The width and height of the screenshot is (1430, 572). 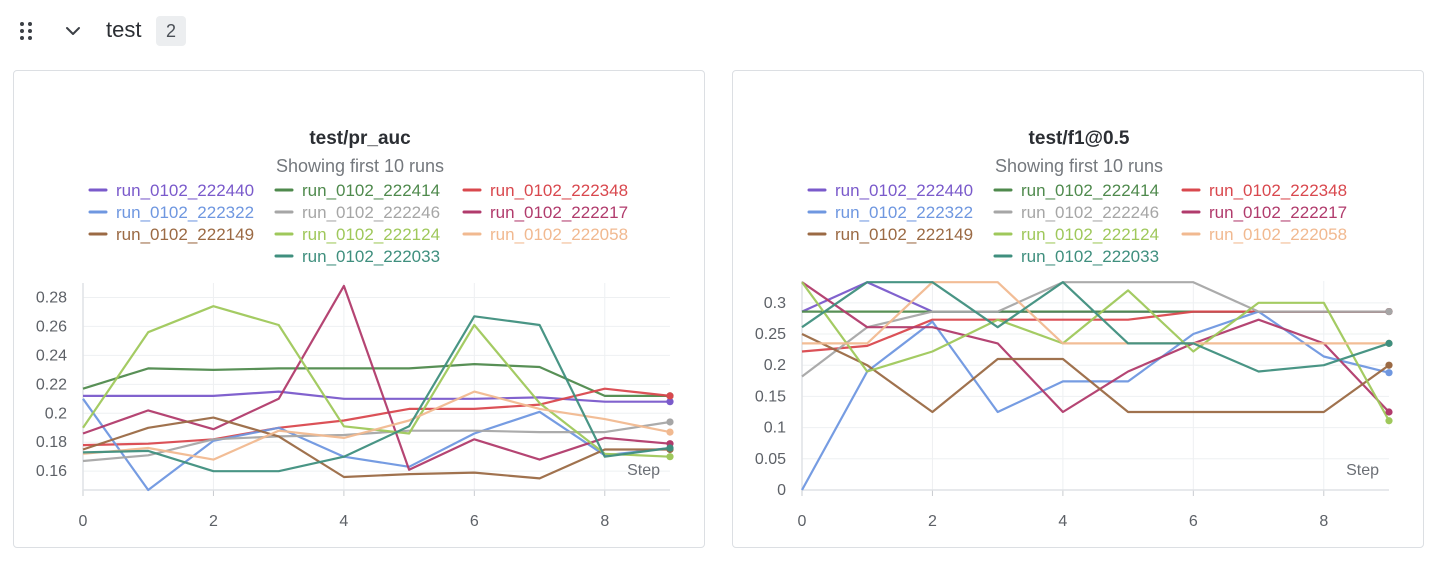 What do you see at coordinates (51, 384) in the screenshot?
I see `y-tick-label: 0.22` at bounding box center [51, 384].